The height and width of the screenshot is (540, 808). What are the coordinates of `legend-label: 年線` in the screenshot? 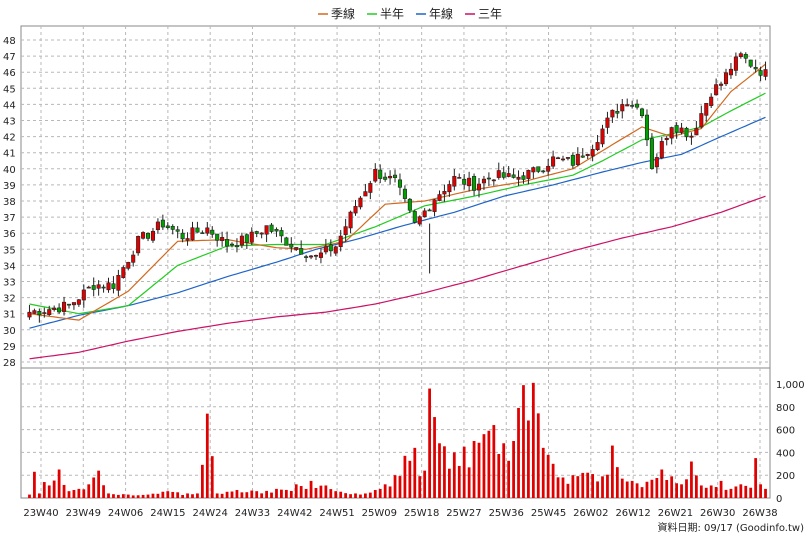 It's located at (441, 13).